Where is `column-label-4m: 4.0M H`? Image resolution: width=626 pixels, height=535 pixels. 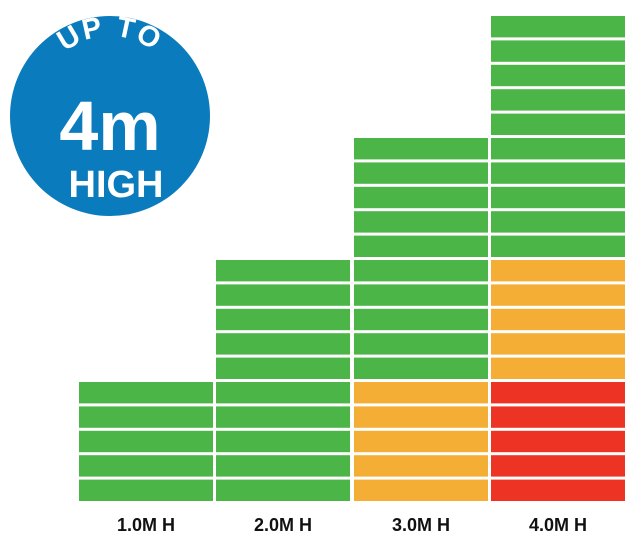 column-label-4m: 4.0M H is located at coordinates (558, 525).